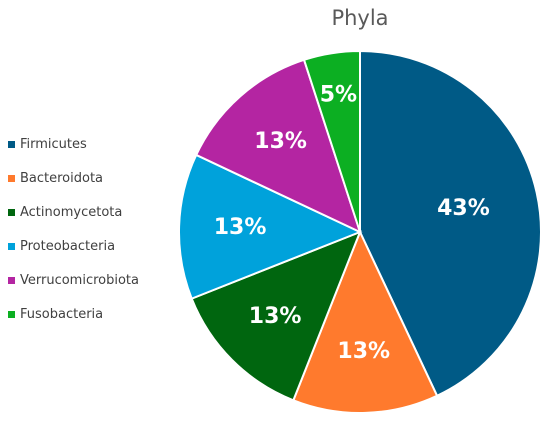  What do you see at coordinates (62, 314) in the screenshot?
I see `legend-label-fusobacteria: Fusobacteria` at bounding box center [62, 314].